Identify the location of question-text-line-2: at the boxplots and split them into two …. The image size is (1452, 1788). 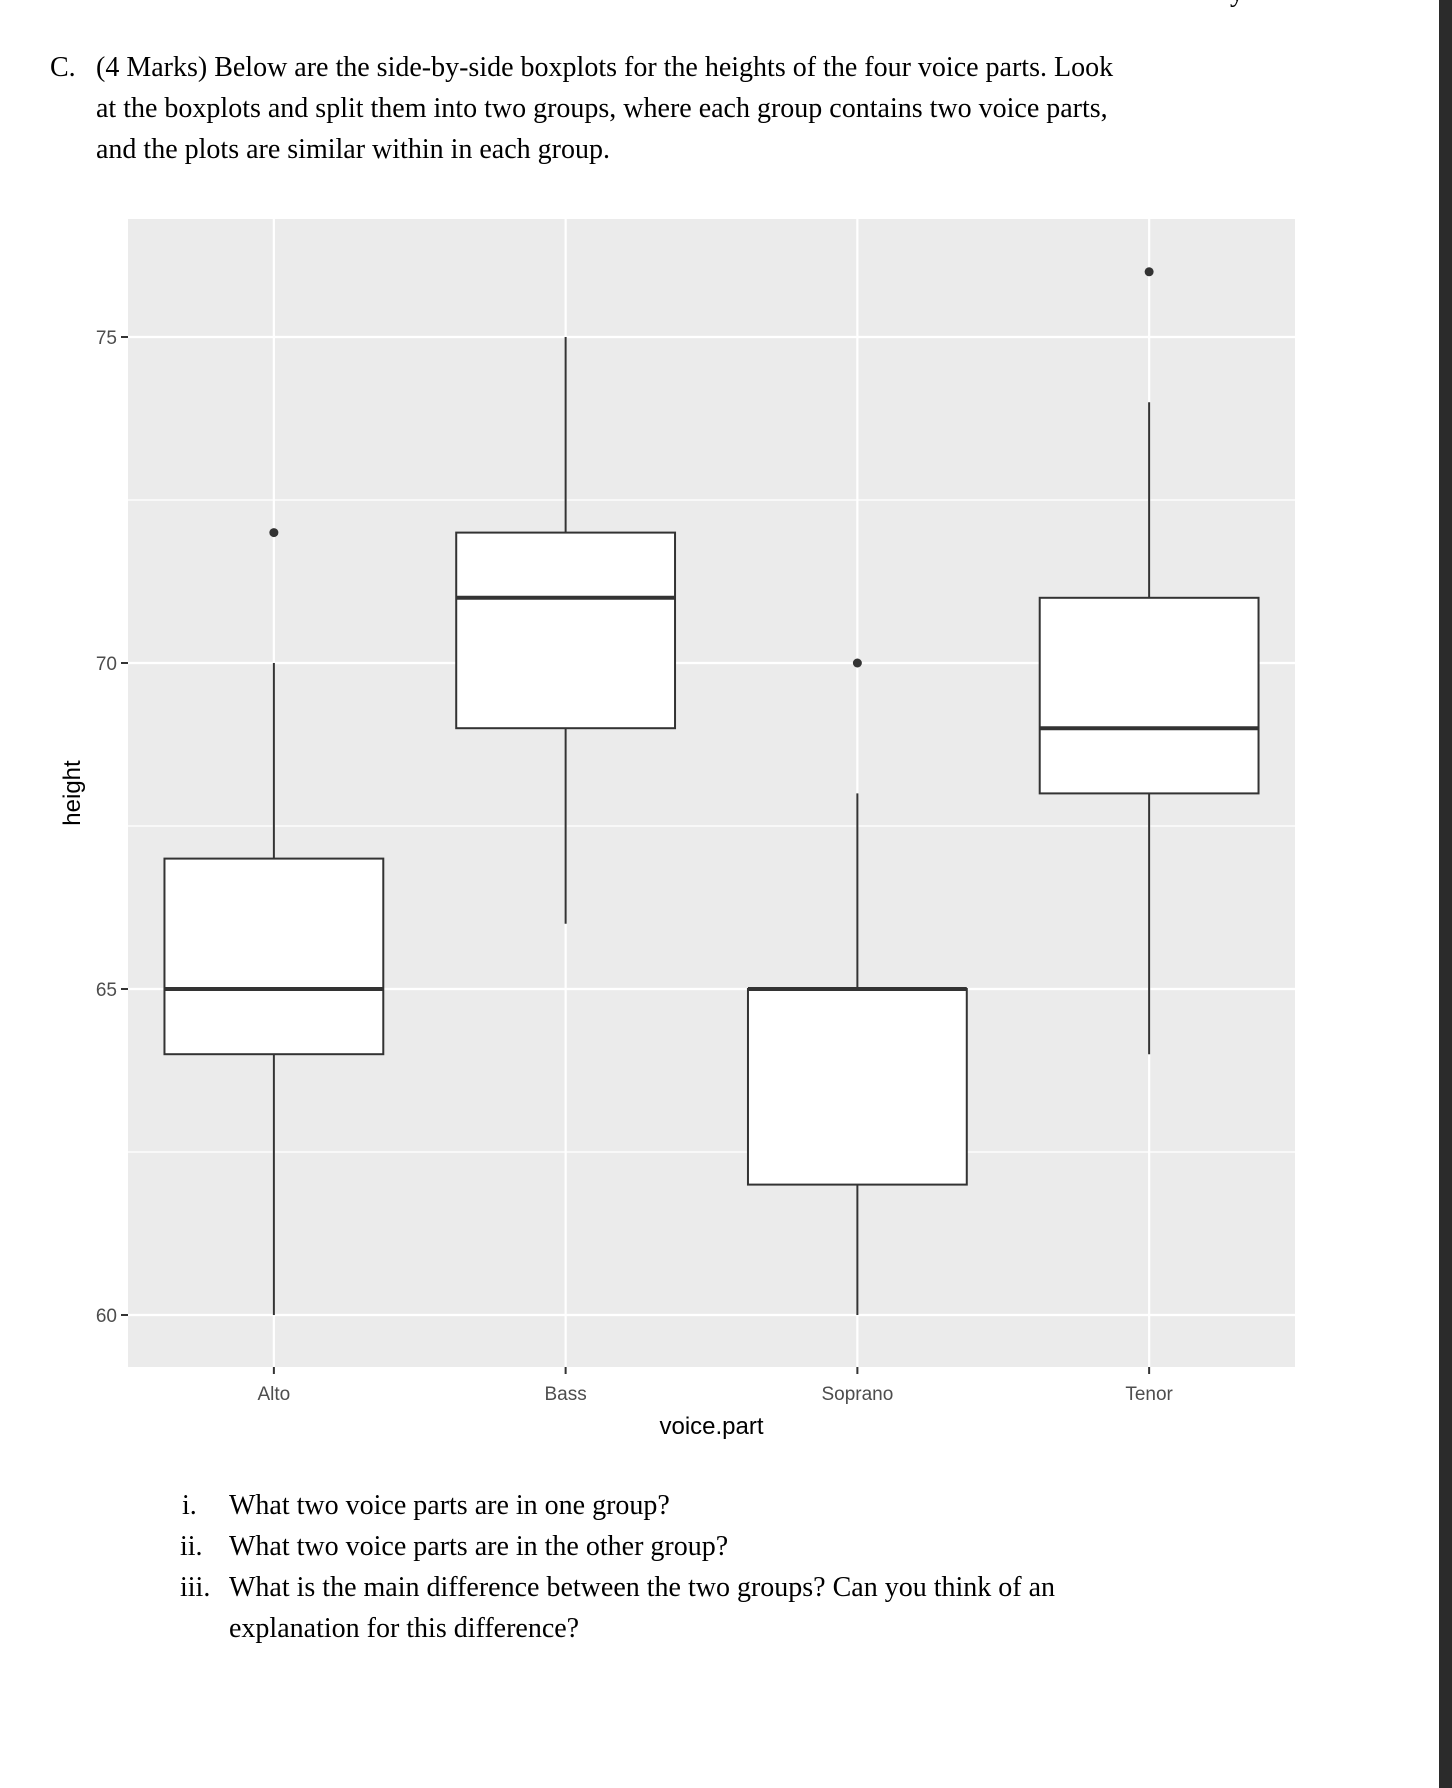
(602, 108).